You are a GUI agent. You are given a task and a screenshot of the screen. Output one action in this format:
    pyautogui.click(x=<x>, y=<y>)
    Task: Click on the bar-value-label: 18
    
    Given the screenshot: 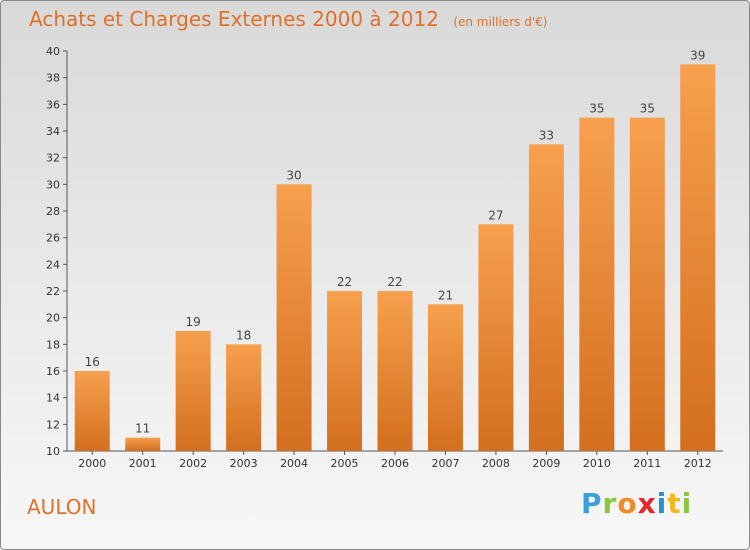 What is the action you would take?
    pyautogui.click(x=243, y=335)
    